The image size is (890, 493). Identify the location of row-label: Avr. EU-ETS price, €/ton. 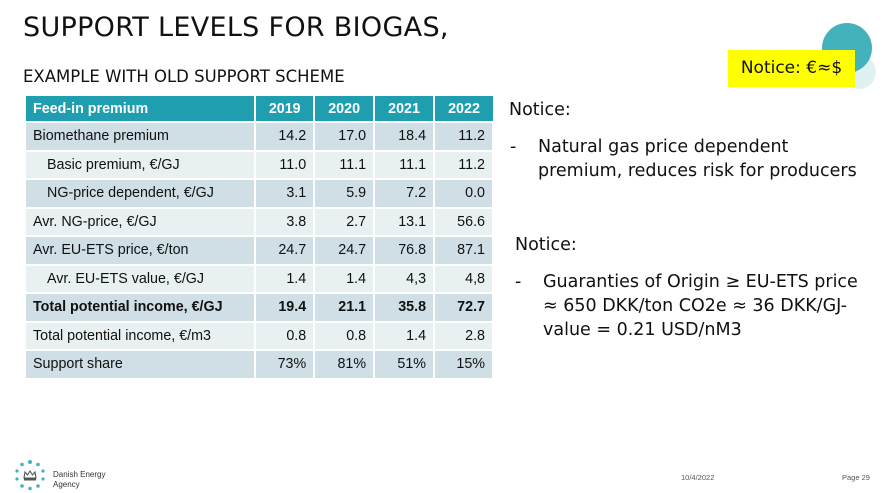
(141, 250).